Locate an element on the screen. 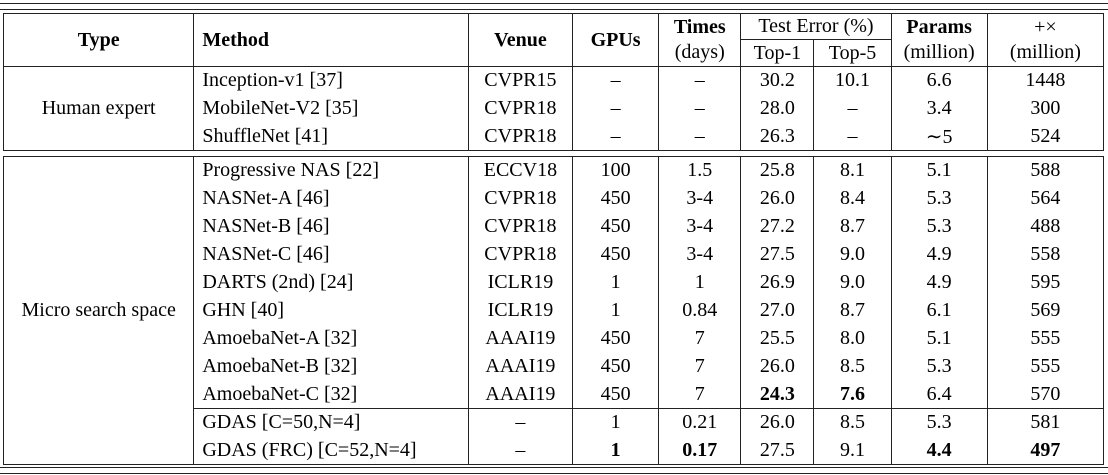  cell-method: NASNet-A [46] is located at coordinates (331, 198).